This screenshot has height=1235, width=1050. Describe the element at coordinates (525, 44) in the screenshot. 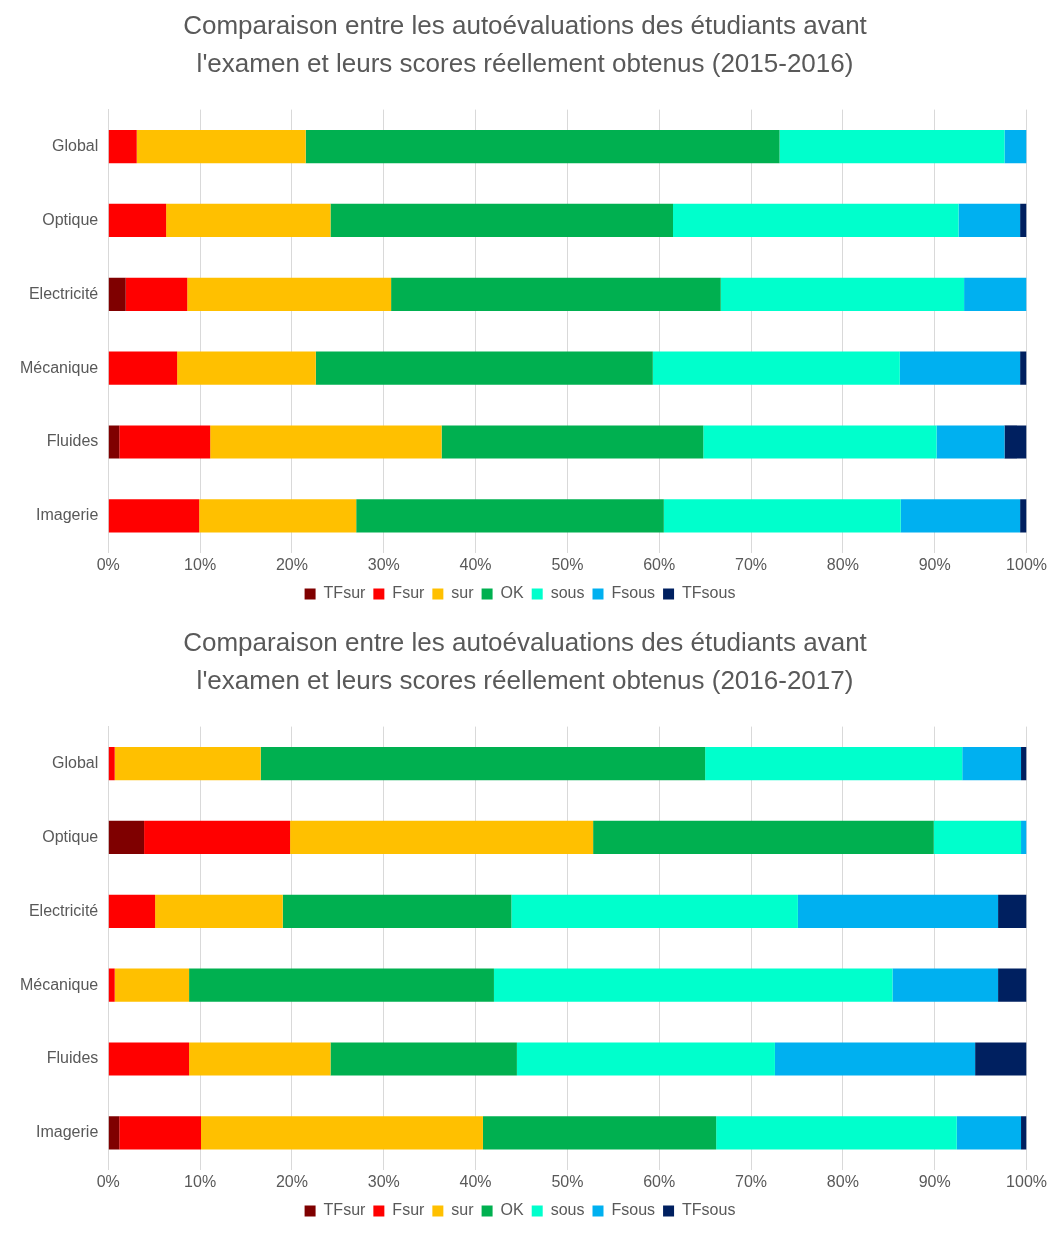

I see `chart-title: Comparaison entre les autoévaluations des étudiants avant l'examen et leurs scores réellement obtenus (2015-2016)` at that location.